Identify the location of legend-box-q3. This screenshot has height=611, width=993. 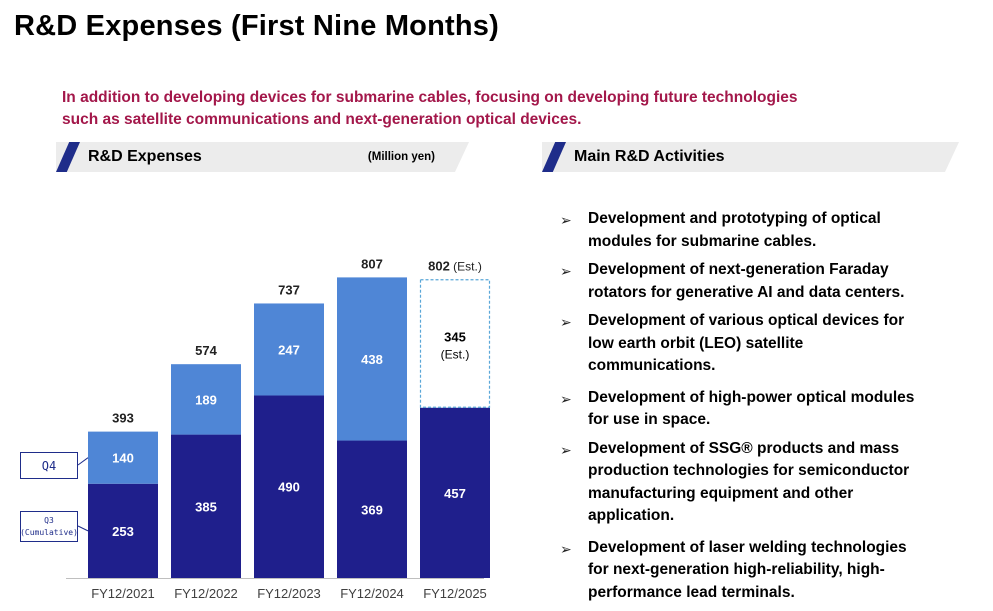
(49, 526).